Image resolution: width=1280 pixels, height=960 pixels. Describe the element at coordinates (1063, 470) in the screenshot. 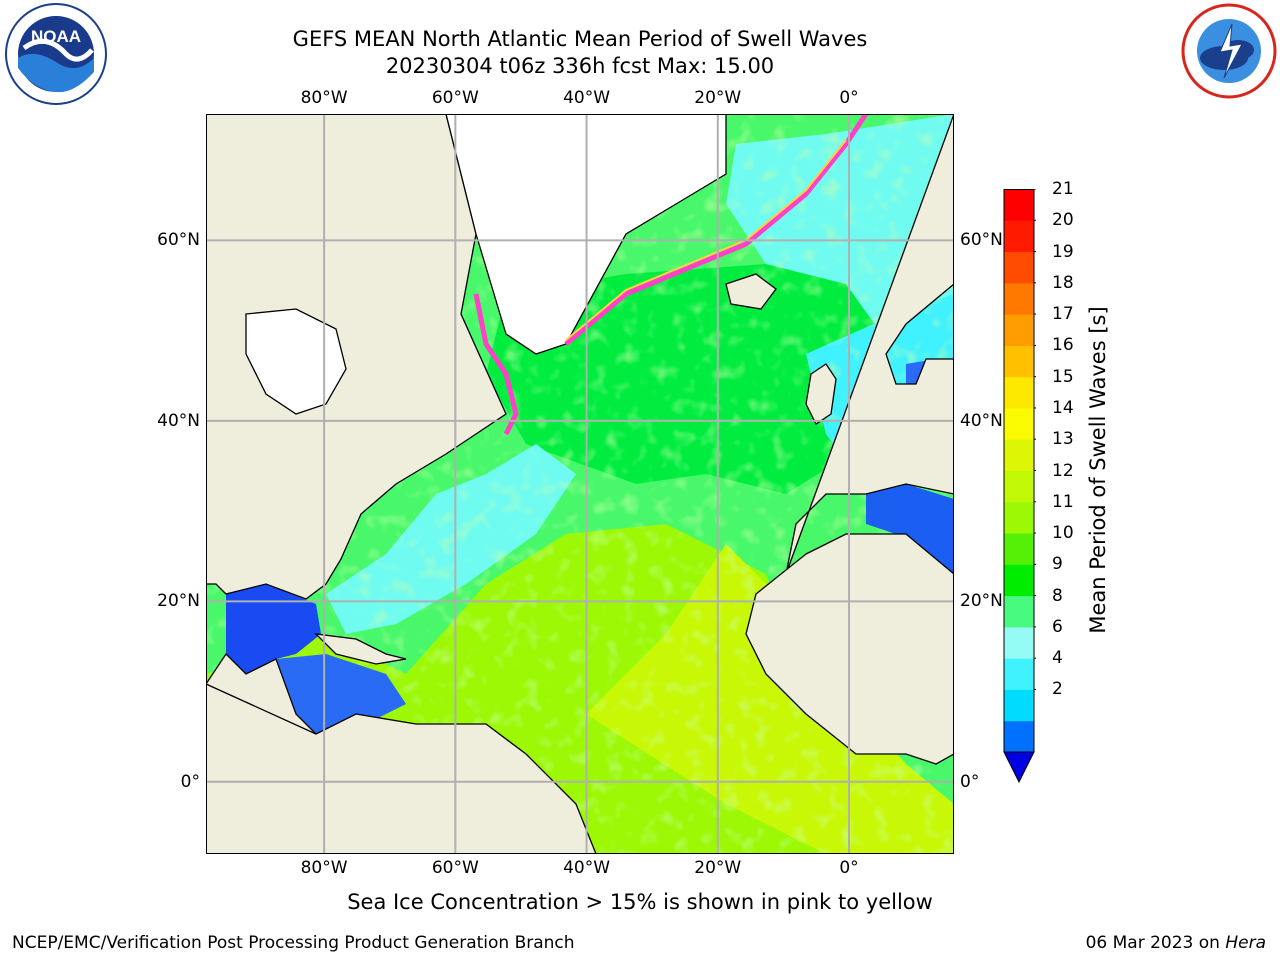

I see `colorbar-tick-label: 12` at that location.